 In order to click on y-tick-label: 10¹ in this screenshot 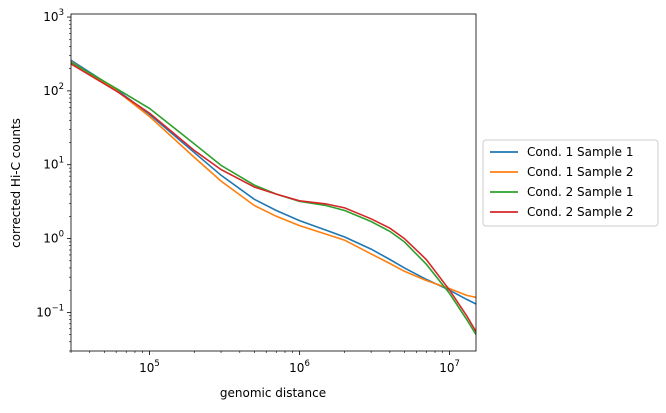, I will do `click(53, 164)`.